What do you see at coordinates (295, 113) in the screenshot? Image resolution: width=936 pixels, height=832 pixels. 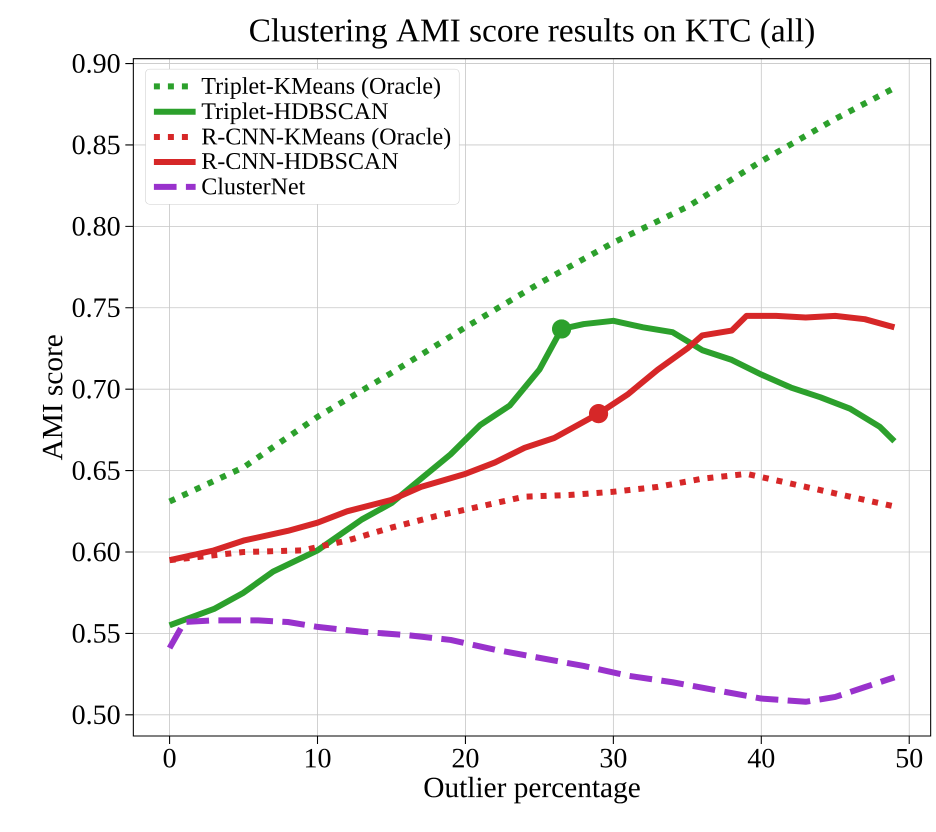 I see `legend-label: Triplet-HDBSCAN` at bounding box center [295, 113].